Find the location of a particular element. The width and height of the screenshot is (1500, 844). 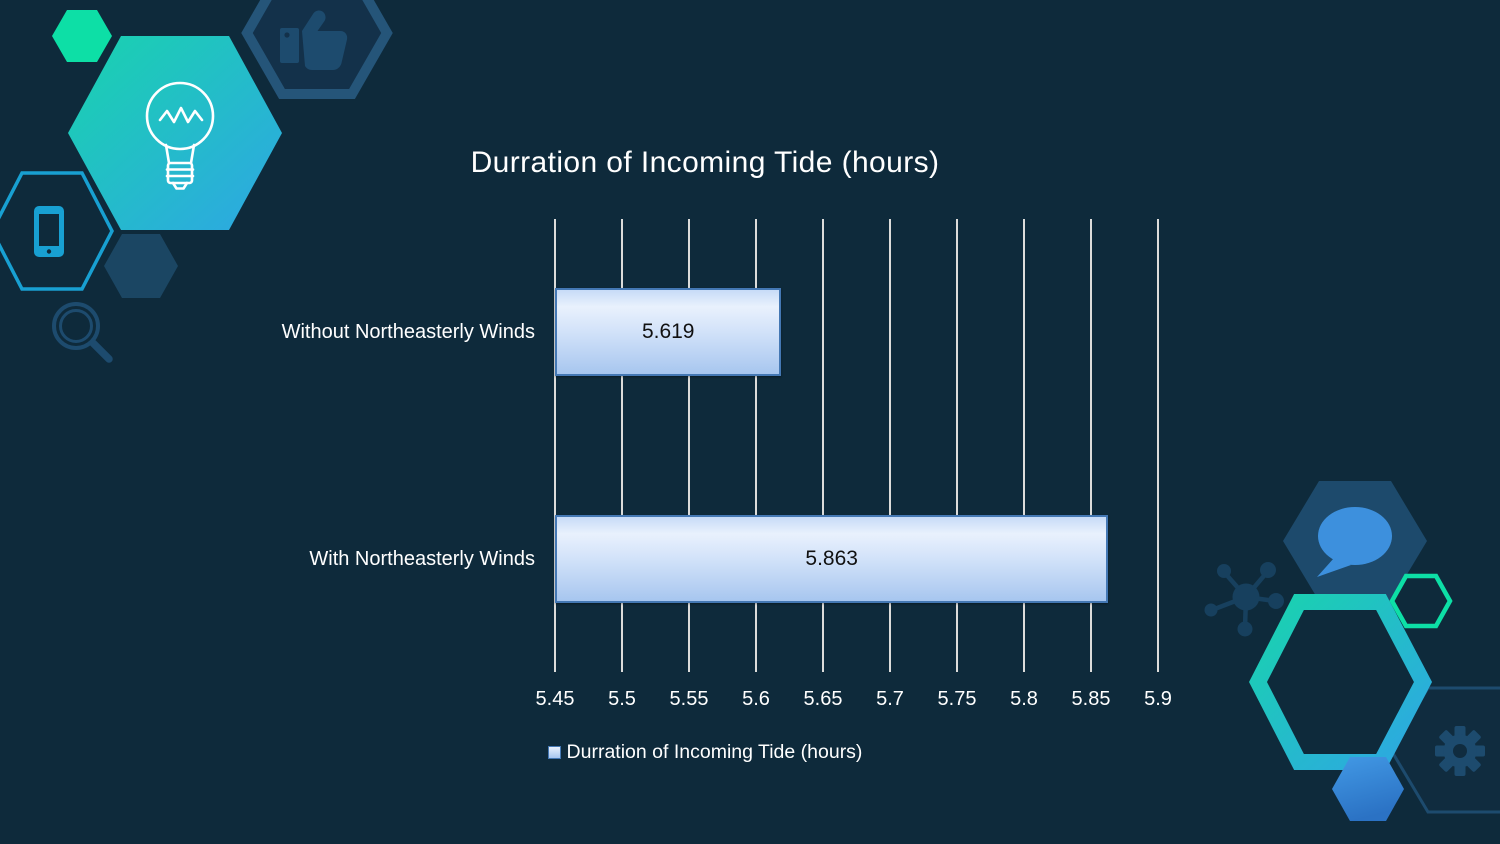

bar-1: 5.863 is located at coordinates (832, 558).